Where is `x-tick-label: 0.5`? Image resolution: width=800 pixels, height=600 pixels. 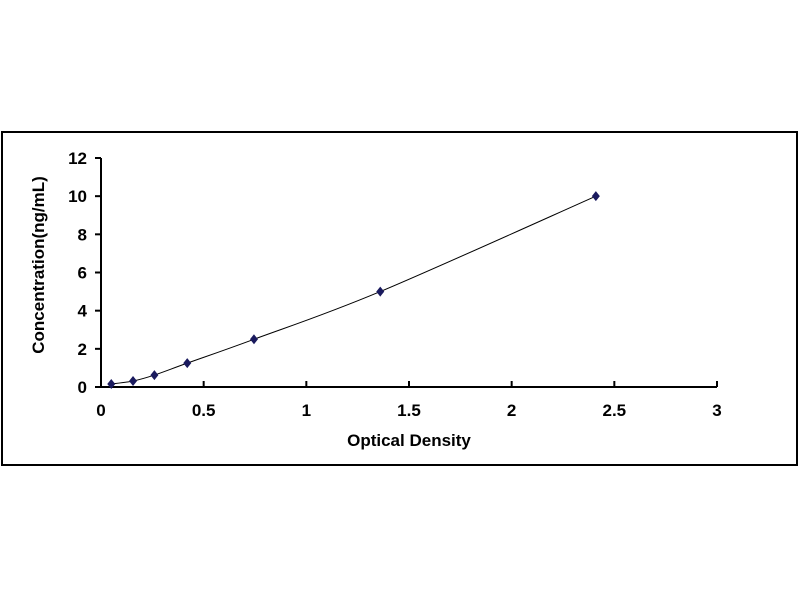 x-tick-label: 0.5 is located at coordinates (204, 410).